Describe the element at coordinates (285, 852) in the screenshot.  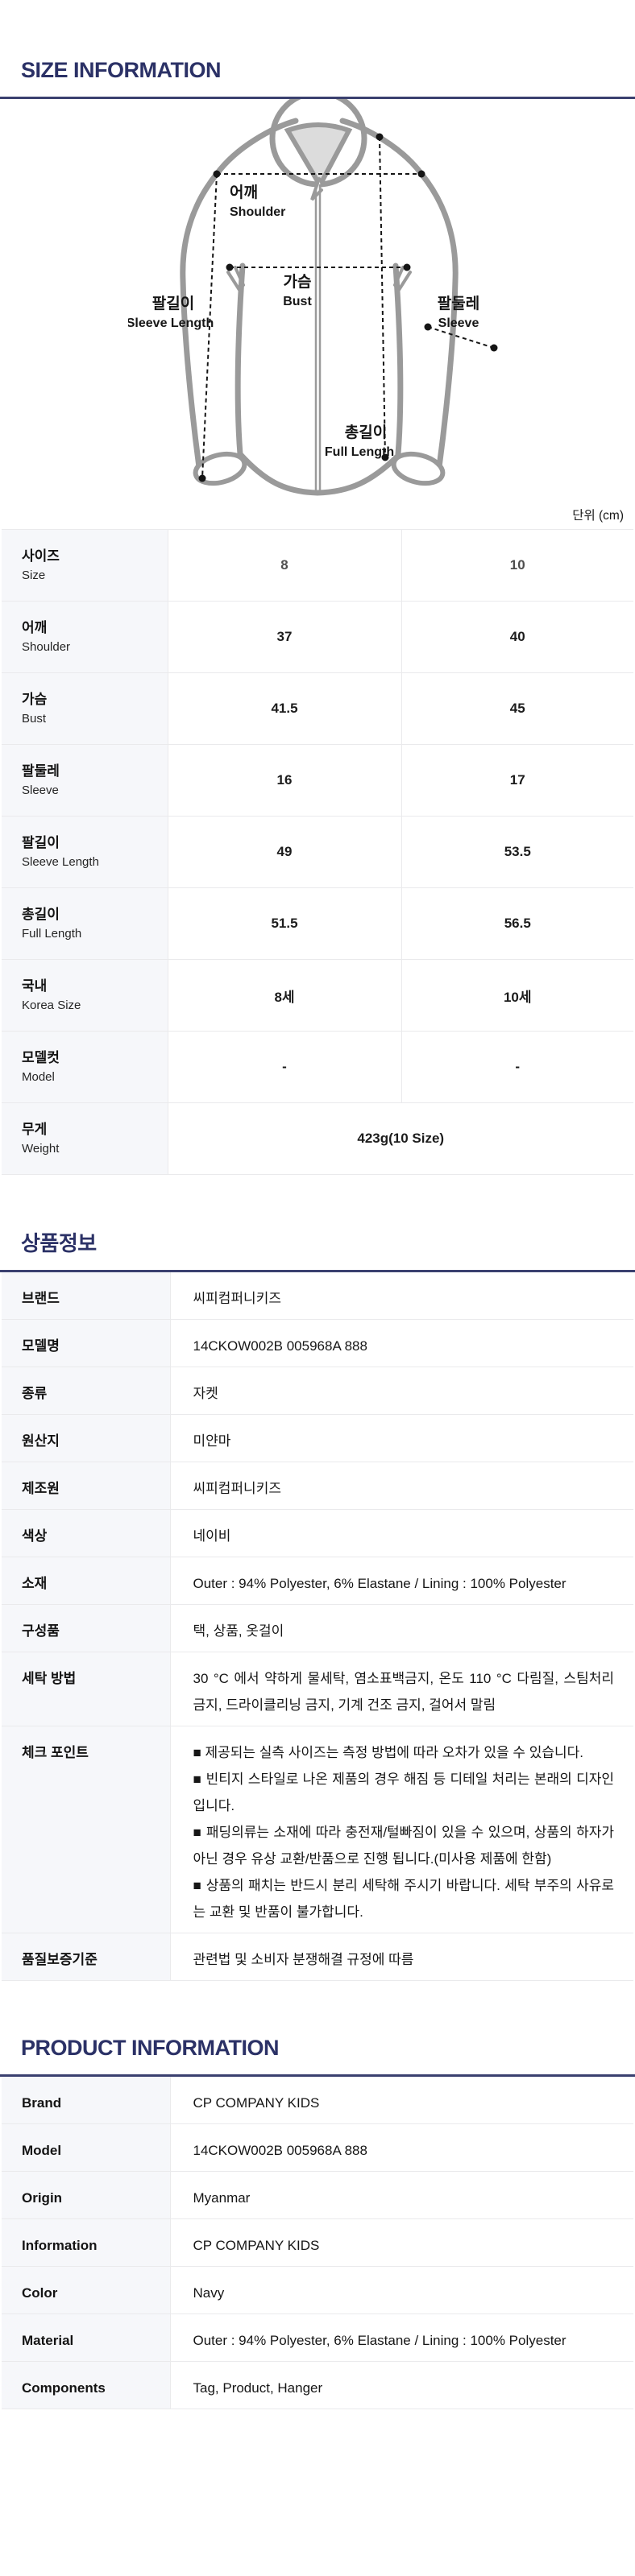
I see `cell-value: 49` at that location.